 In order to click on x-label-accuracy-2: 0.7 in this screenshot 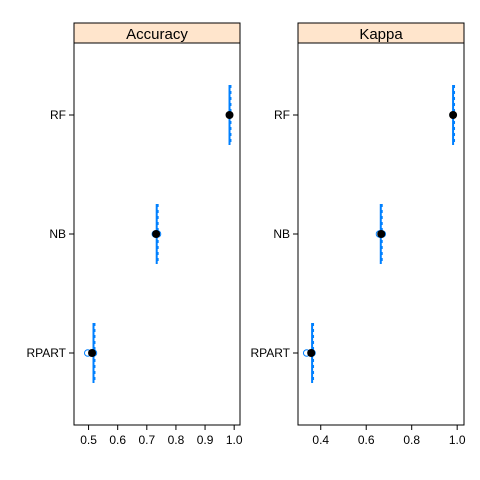, I will do `click(146, 440)`.